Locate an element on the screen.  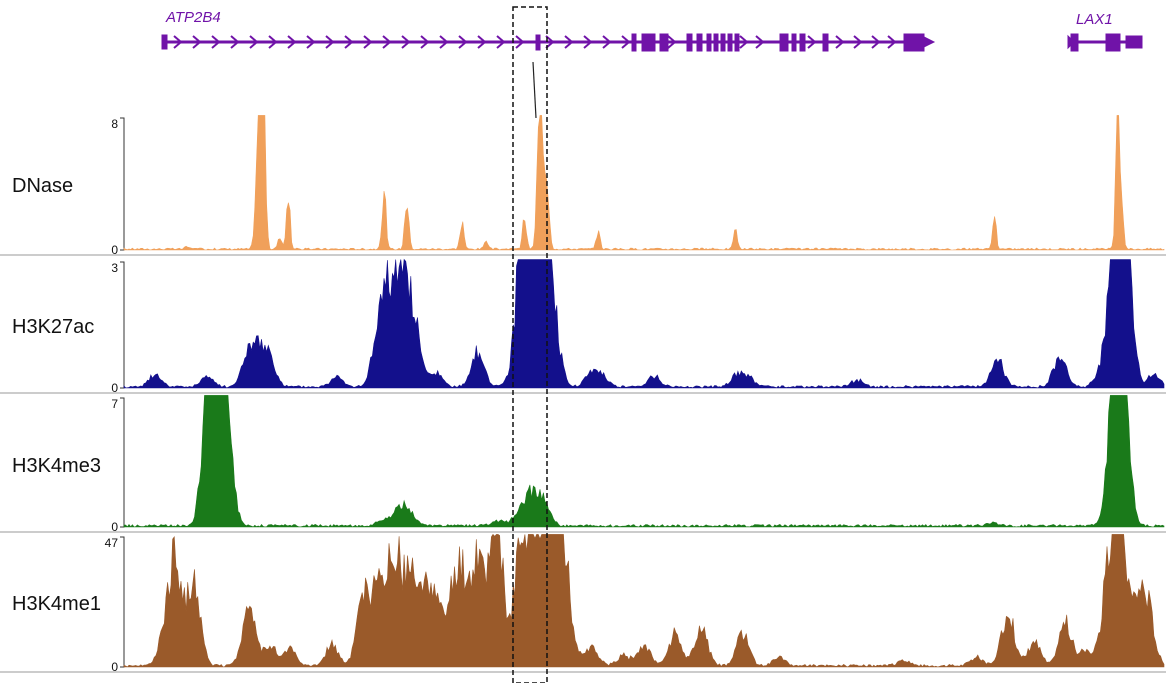
track-label: H3K4me1 is located at coordinates (56, 604).